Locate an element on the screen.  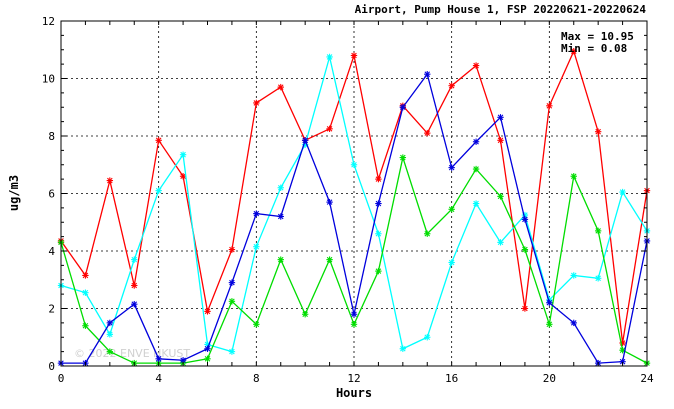
y-tick-label: 0 is located at coordinates (51, 366).